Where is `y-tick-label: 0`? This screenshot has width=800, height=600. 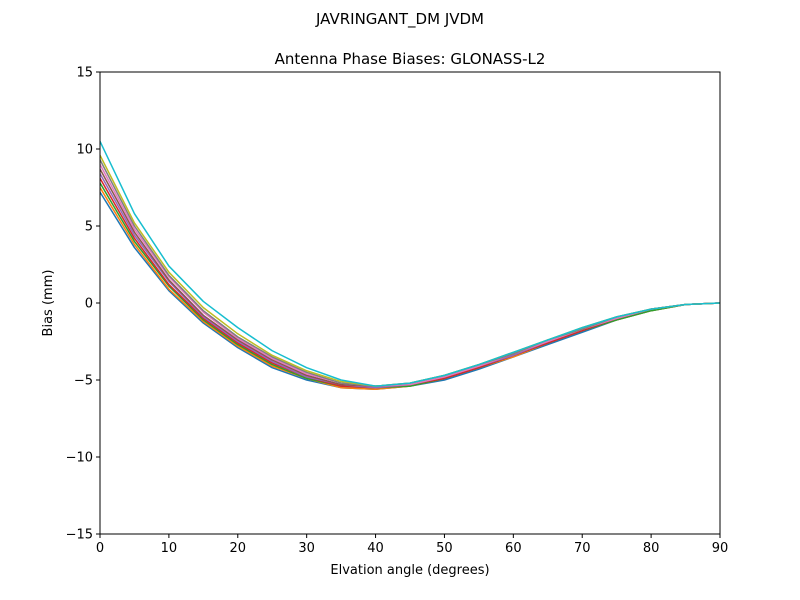
y-tick-label: 0 is located at coordinates (89, 304).